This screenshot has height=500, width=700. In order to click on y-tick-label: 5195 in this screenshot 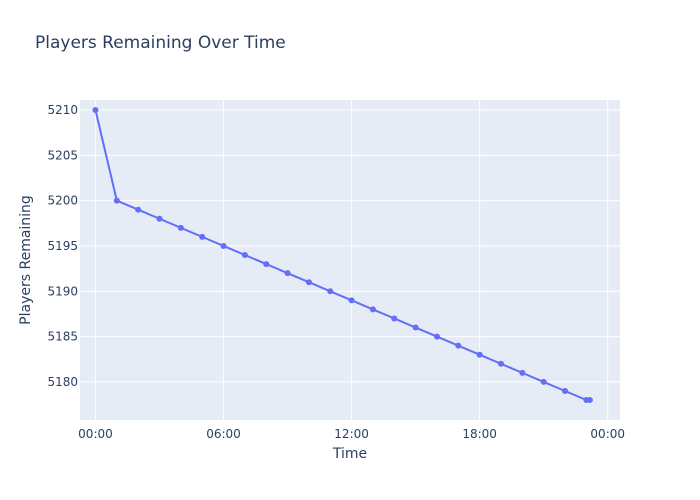, I will do `click(62, 246)`.